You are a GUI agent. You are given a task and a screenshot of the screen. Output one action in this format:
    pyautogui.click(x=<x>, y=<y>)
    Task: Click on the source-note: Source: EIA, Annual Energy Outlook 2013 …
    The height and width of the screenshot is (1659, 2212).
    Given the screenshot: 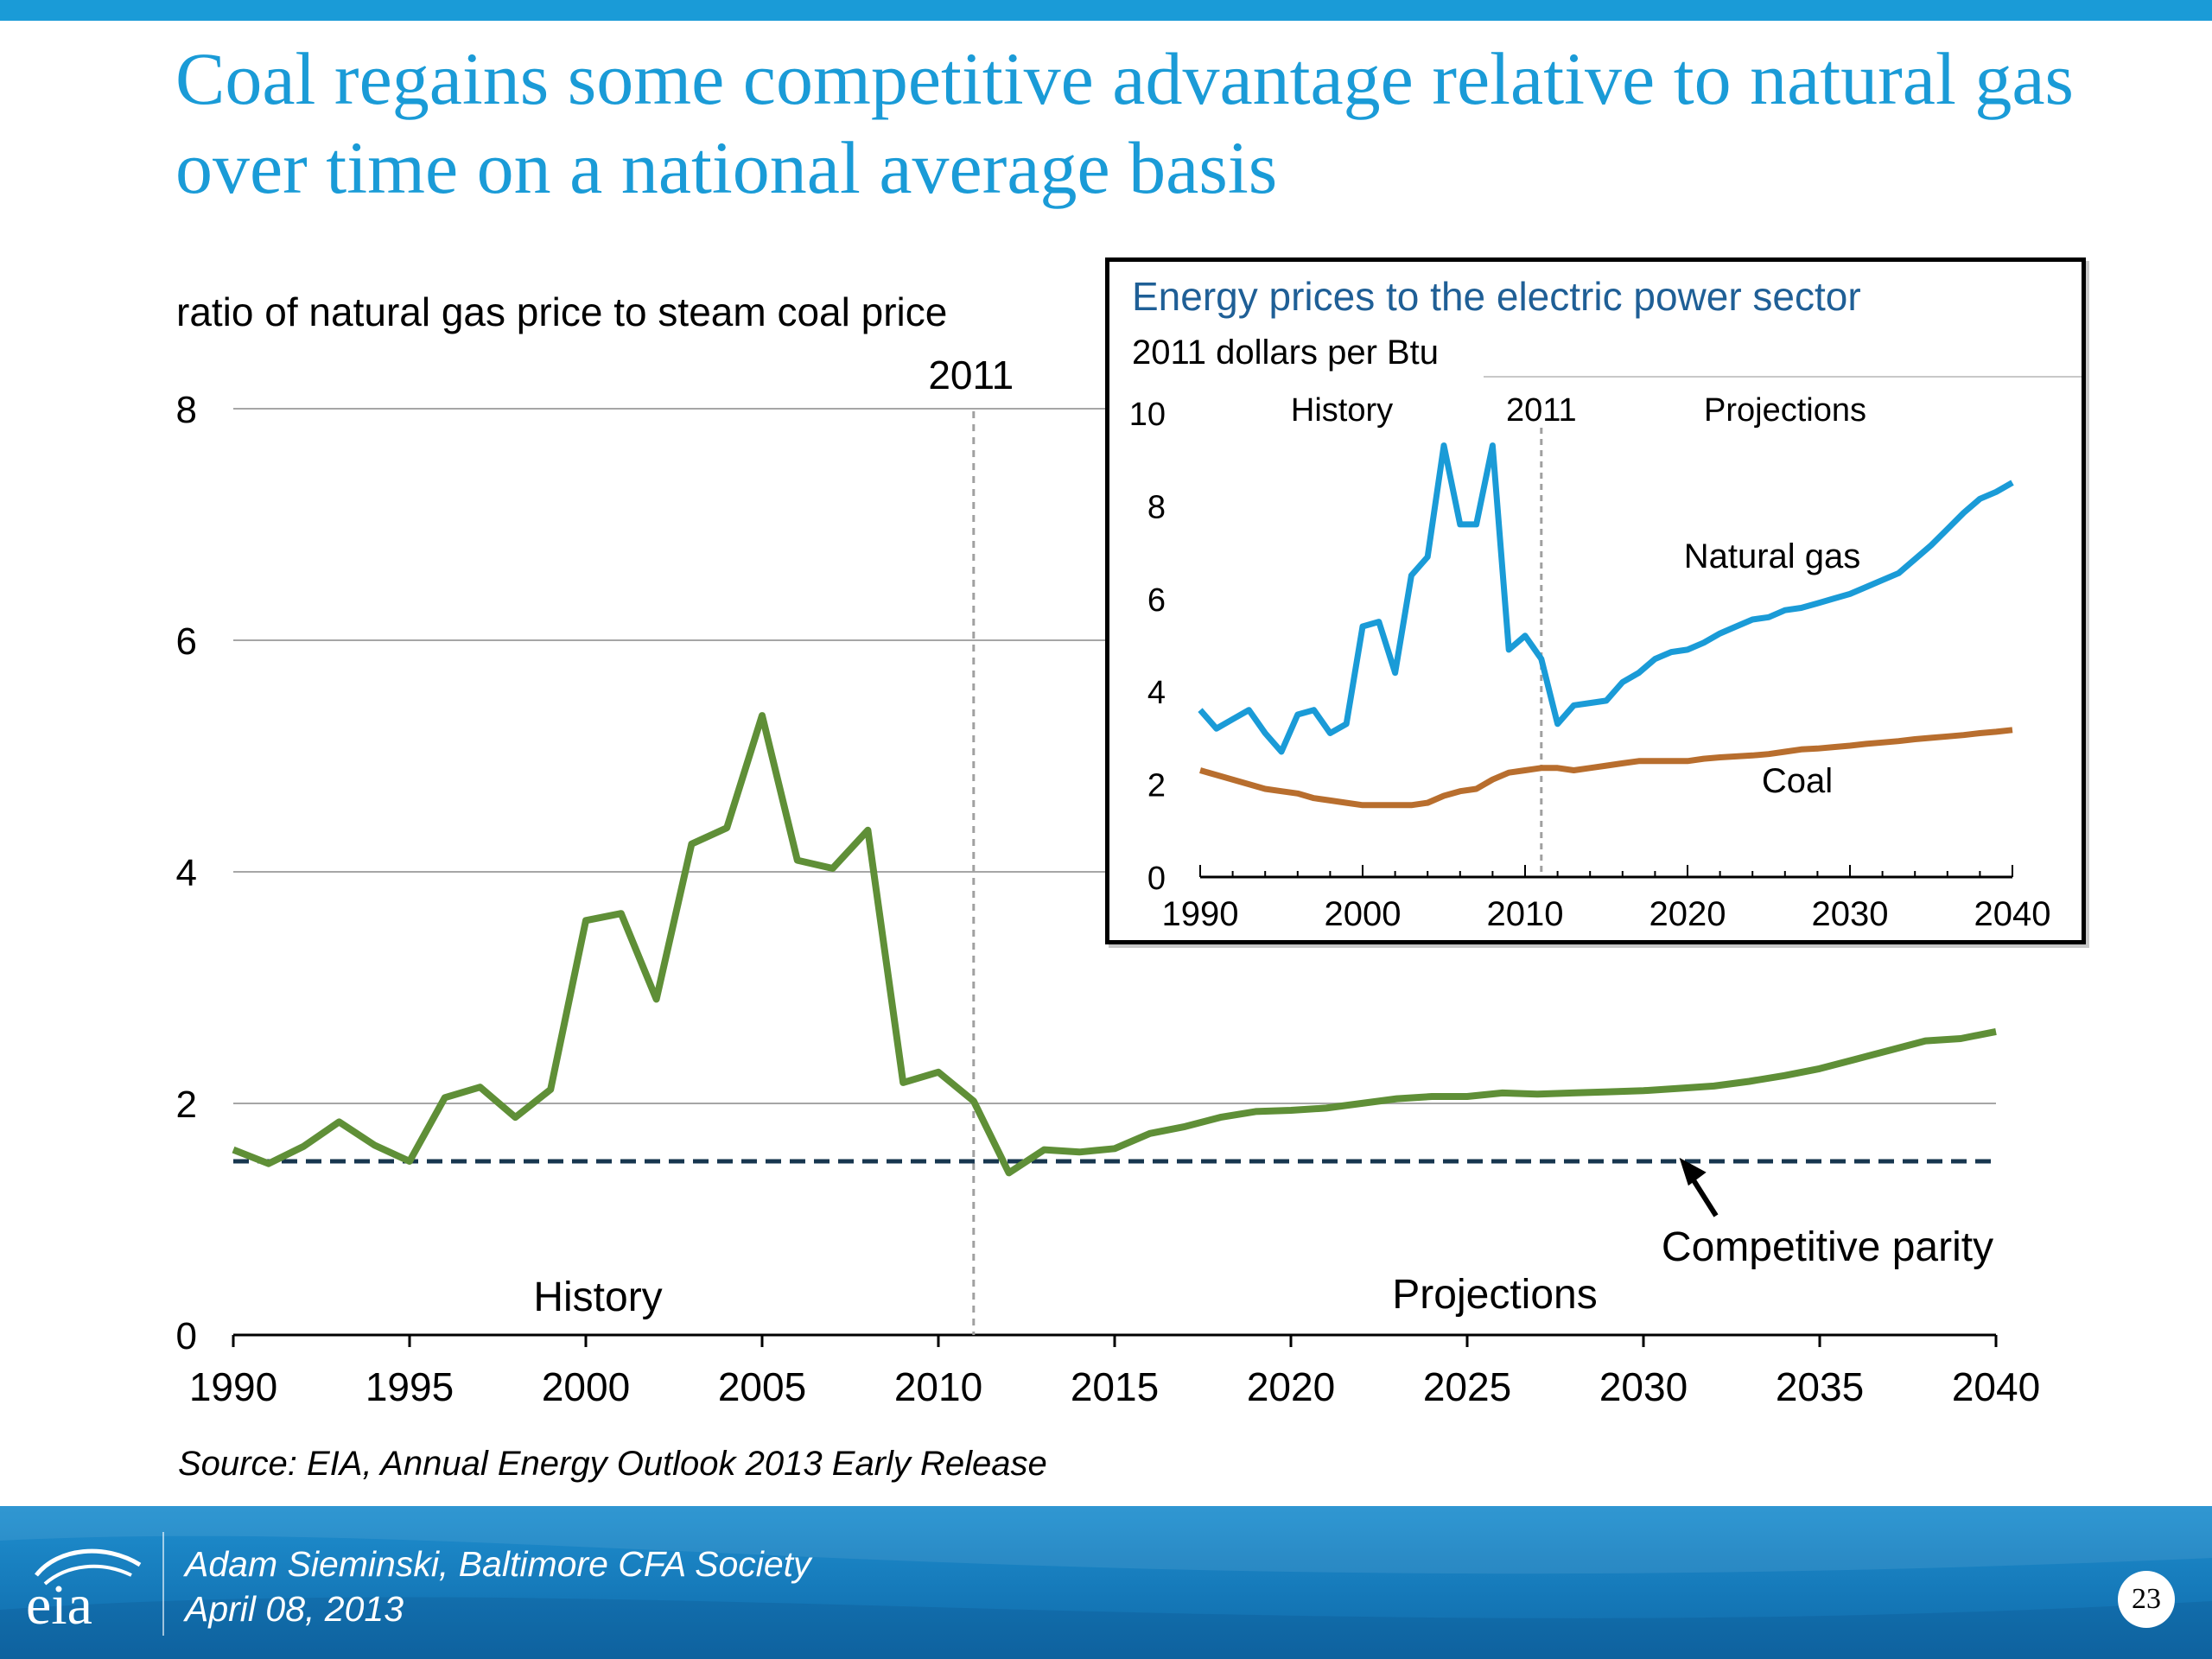 What is the action you would take?
    pyautogui.click(x=612, y=1464)
    